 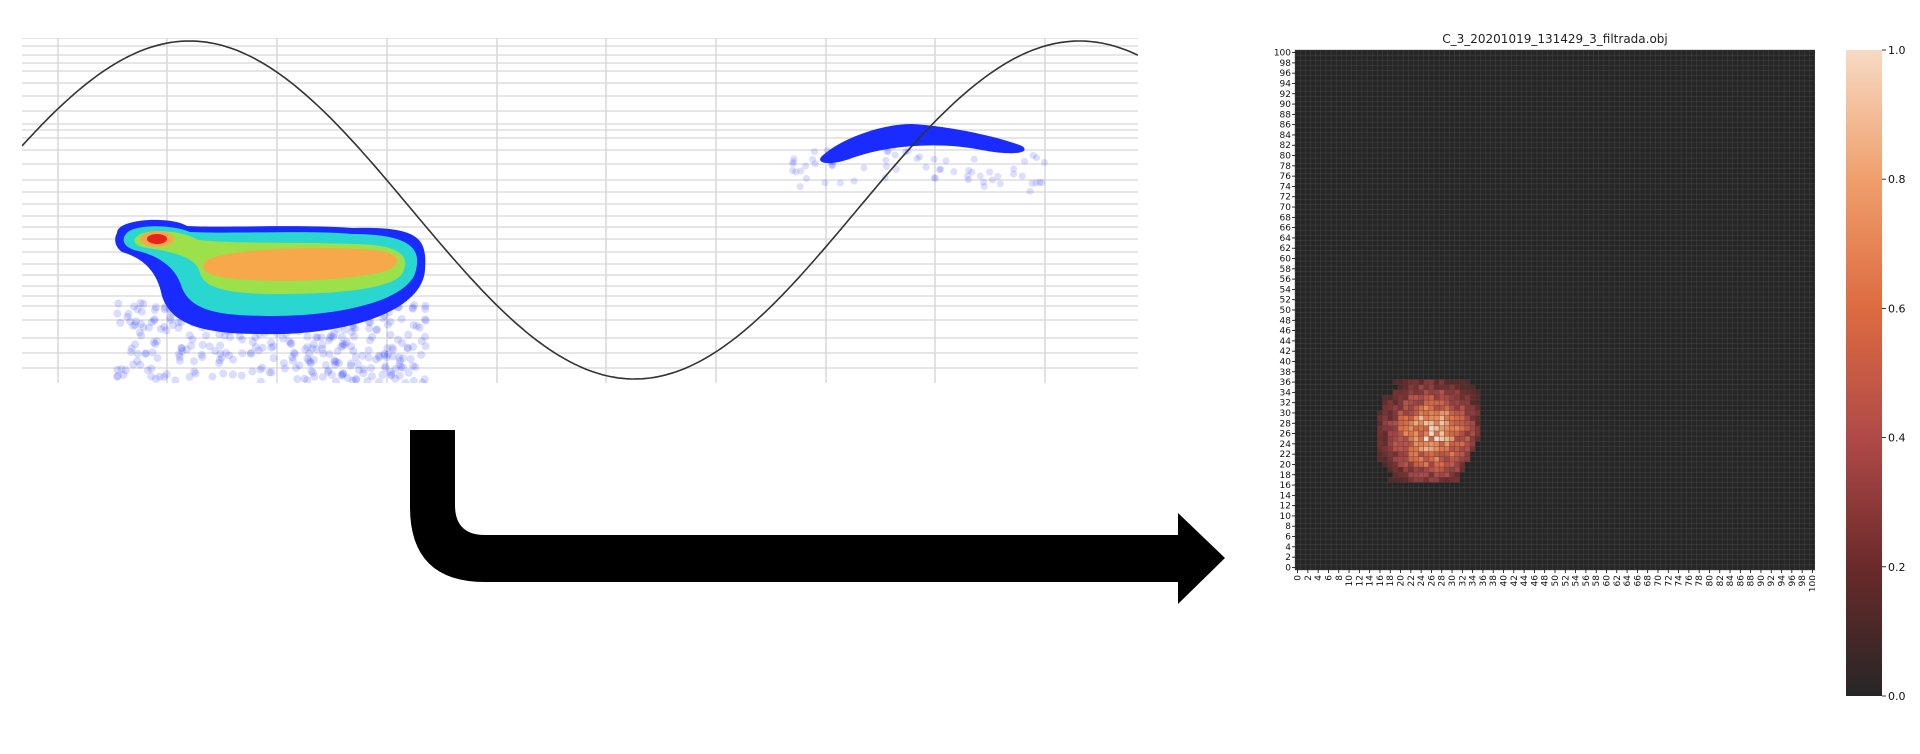 What do you see at coordinates (1299, 578) in the screenshot?
I see `x-tick-label: 0` at bounding box center [1299, 578].